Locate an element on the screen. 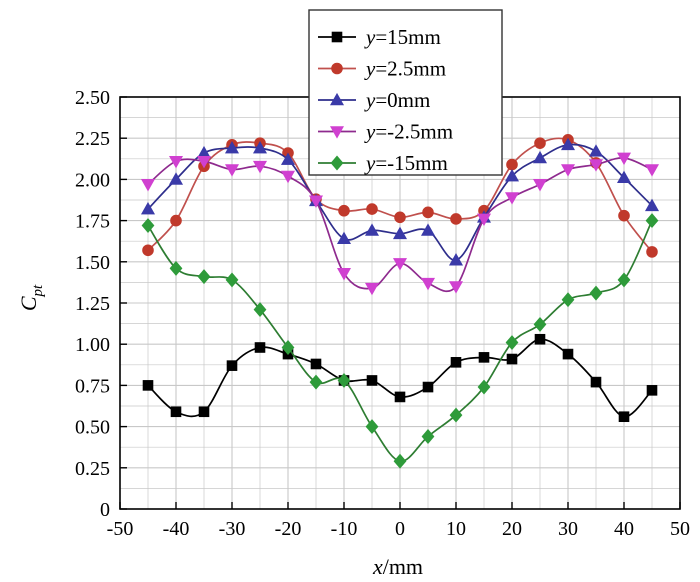 This screenshot has width=700, height=582. y-tick-label: 0.50 is located at coordinates (92, 428).